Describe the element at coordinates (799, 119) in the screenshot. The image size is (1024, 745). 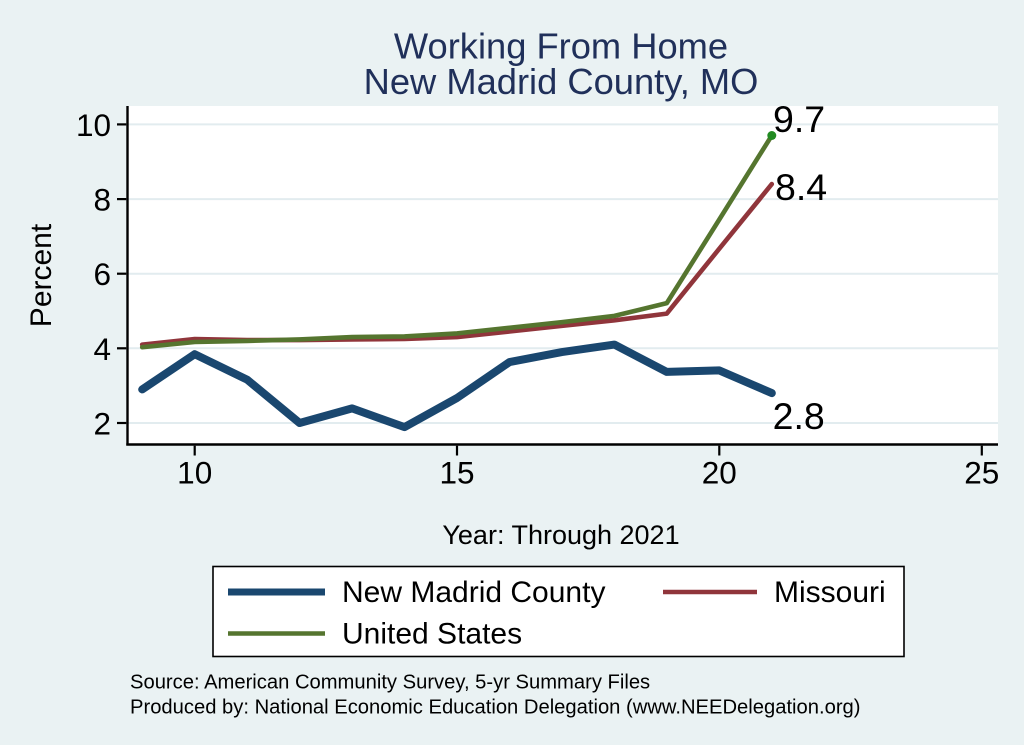
I see `svg-text: 9.7` at that location.